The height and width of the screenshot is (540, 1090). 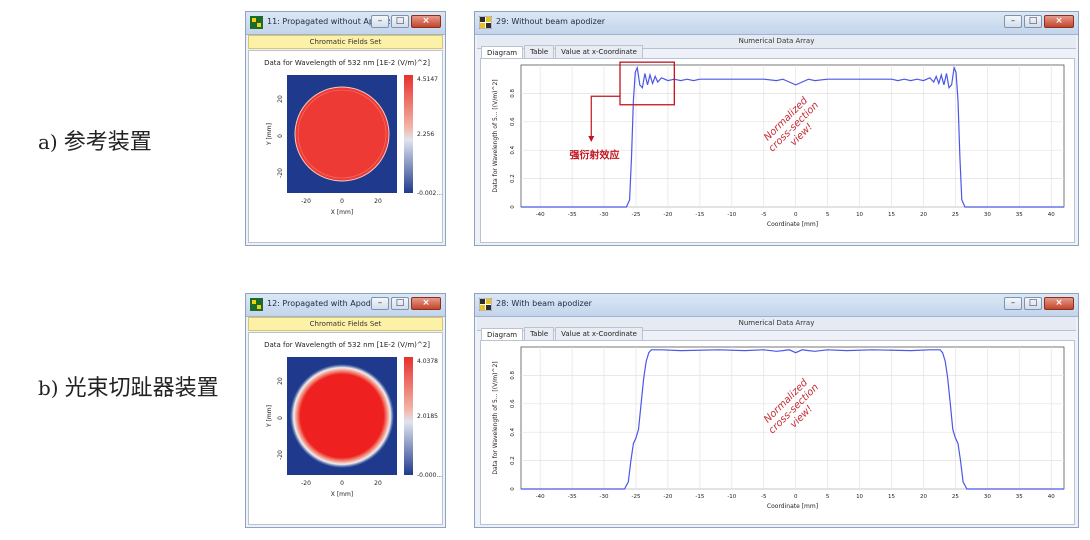 What do you see at coordinates (923, 215) in the screenshot?
I see `x-tick-label: 20` at bounding box center [923, 215].